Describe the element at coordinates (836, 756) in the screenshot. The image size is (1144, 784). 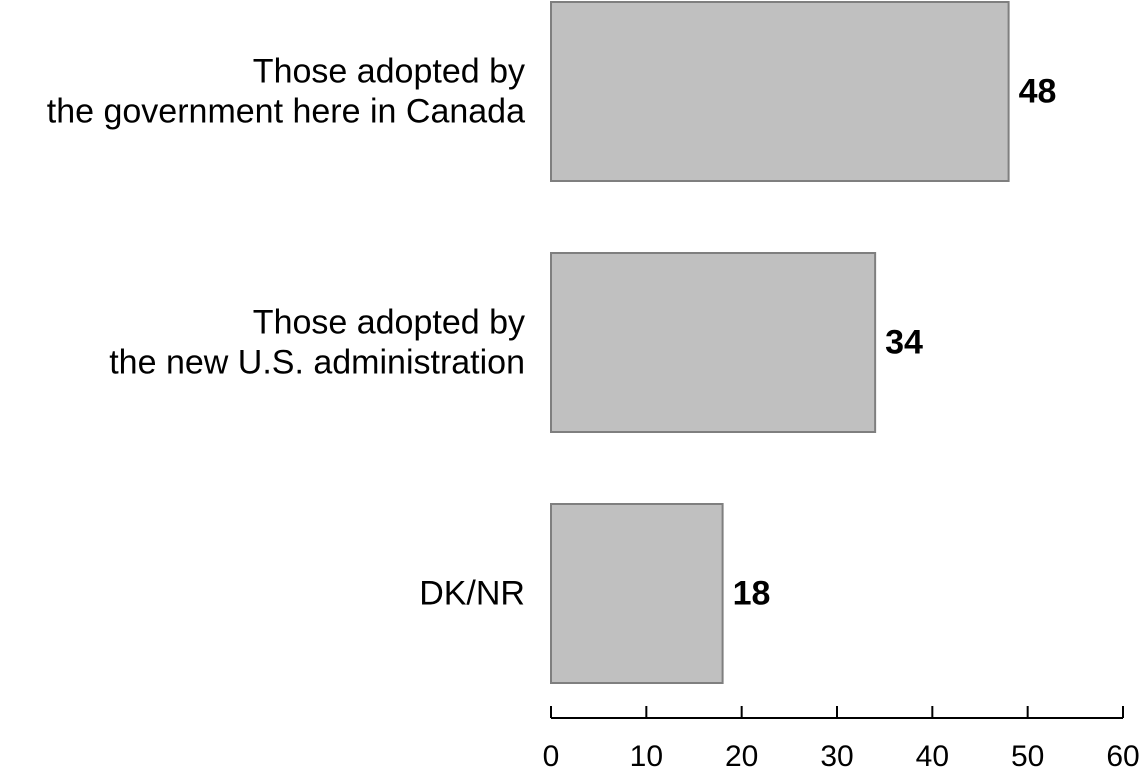
I see `x-tick-label-3: 30` at that location.